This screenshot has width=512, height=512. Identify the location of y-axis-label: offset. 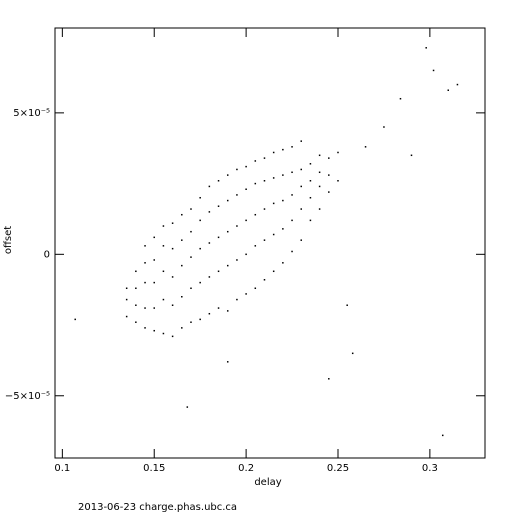
(8, 240).